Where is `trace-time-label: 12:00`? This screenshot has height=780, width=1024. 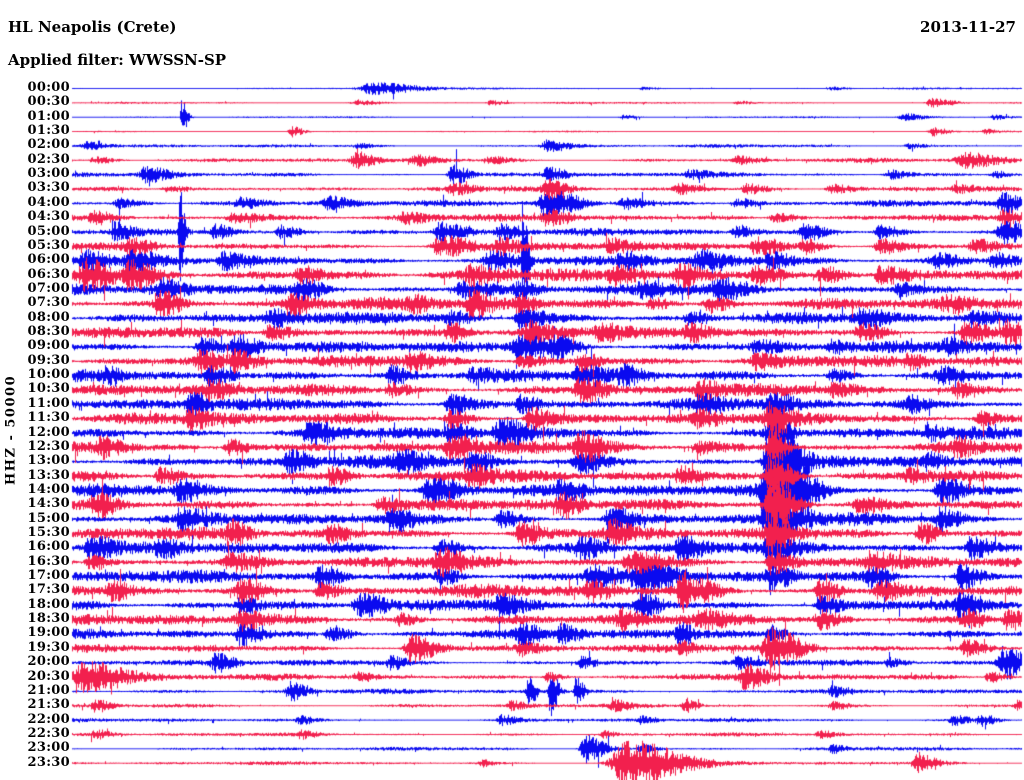 trace-time-label: 12:00 is located at coordinates (48, 432).